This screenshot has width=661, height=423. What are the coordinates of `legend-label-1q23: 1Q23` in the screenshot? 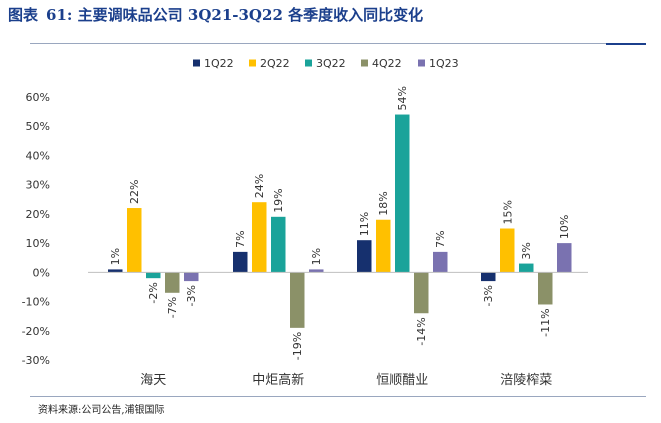 It's located at (444, 63).